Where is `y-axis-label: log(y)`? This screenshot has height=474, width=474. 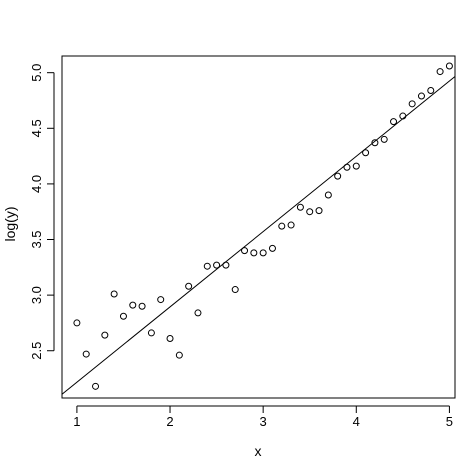 y-axis-label: log(y) is located at coordinates (10, 223).